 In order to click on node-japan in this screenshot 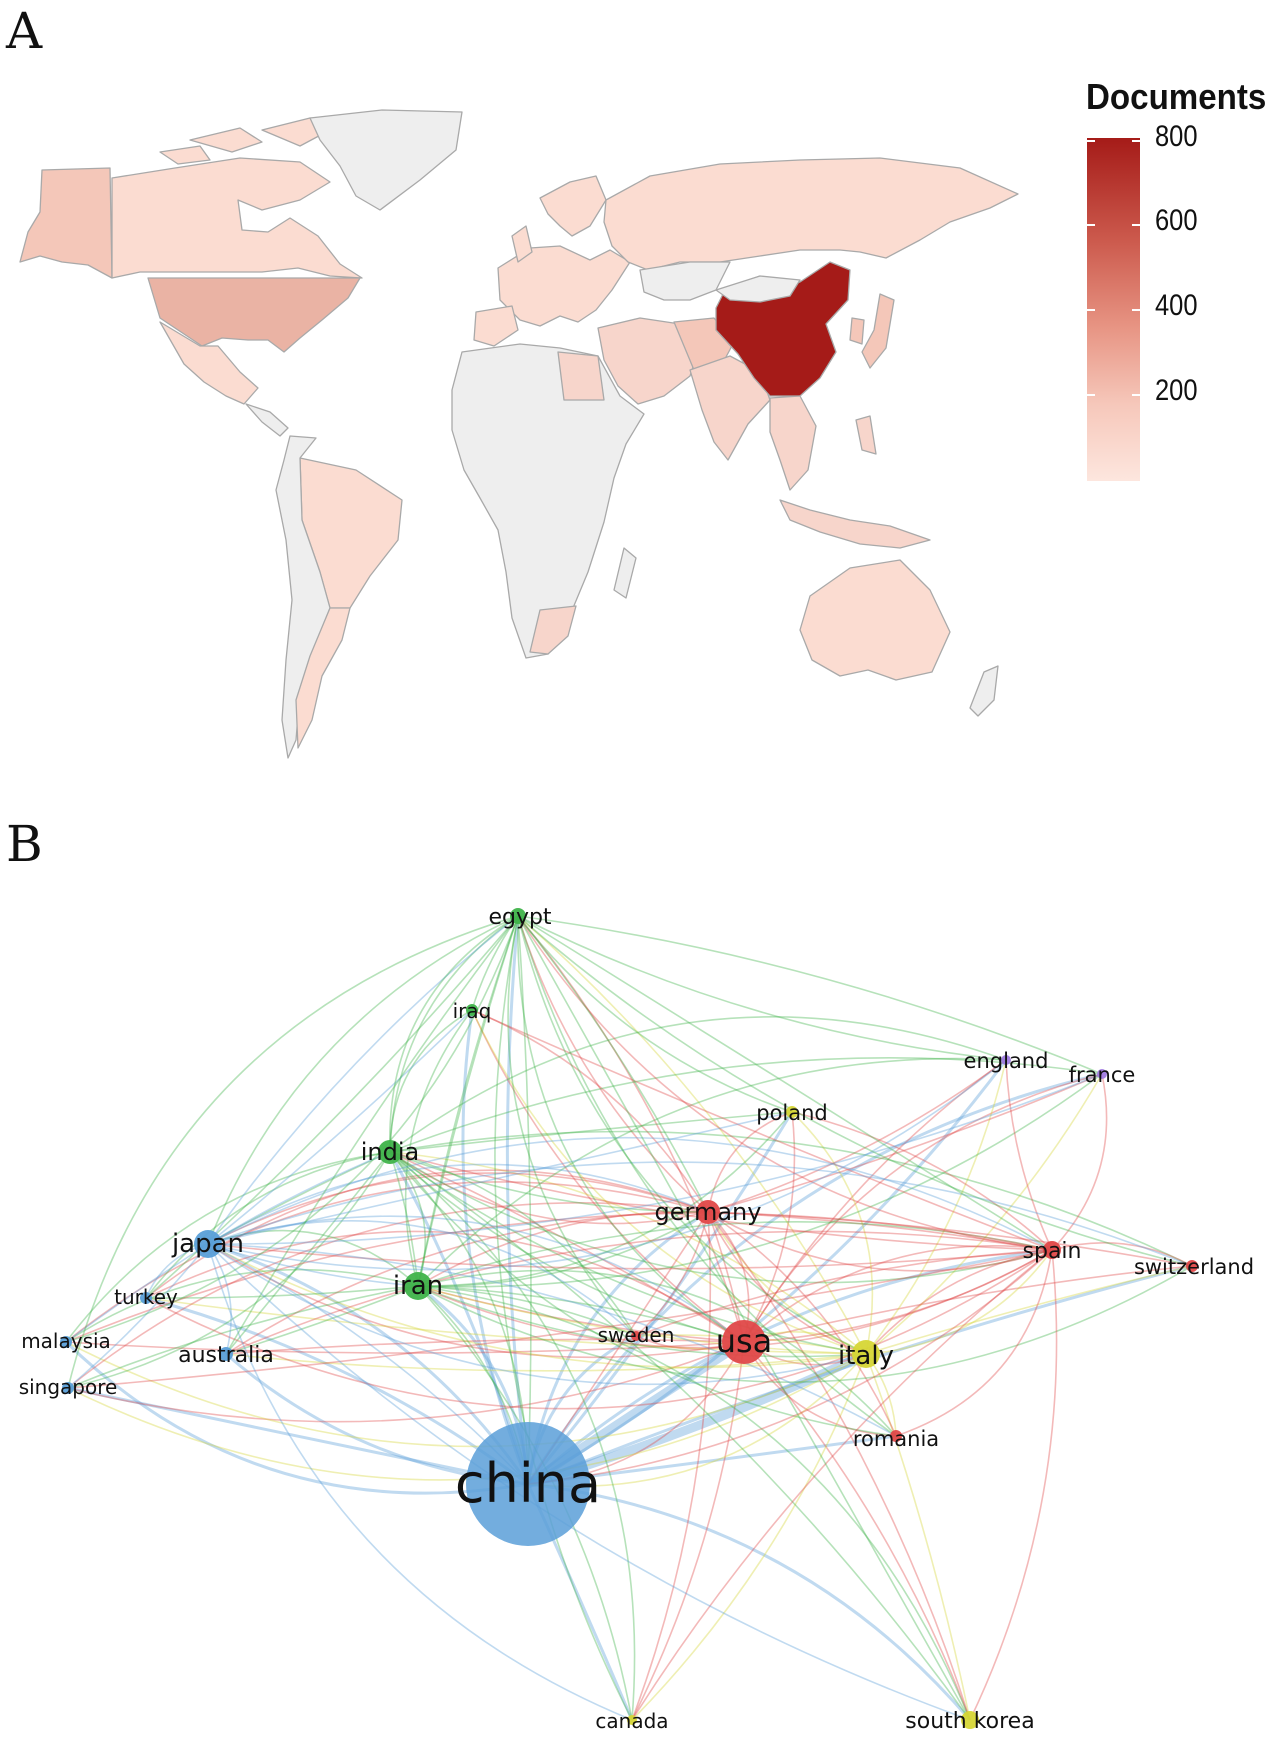, I will do `click(208, 1244)`.